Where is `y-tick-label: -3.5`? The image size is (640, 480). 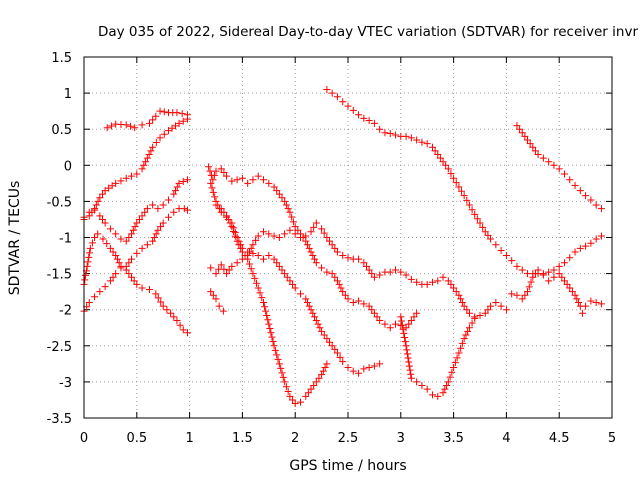
y-tick-label: -3.5 is located at coordinates (59, 419).